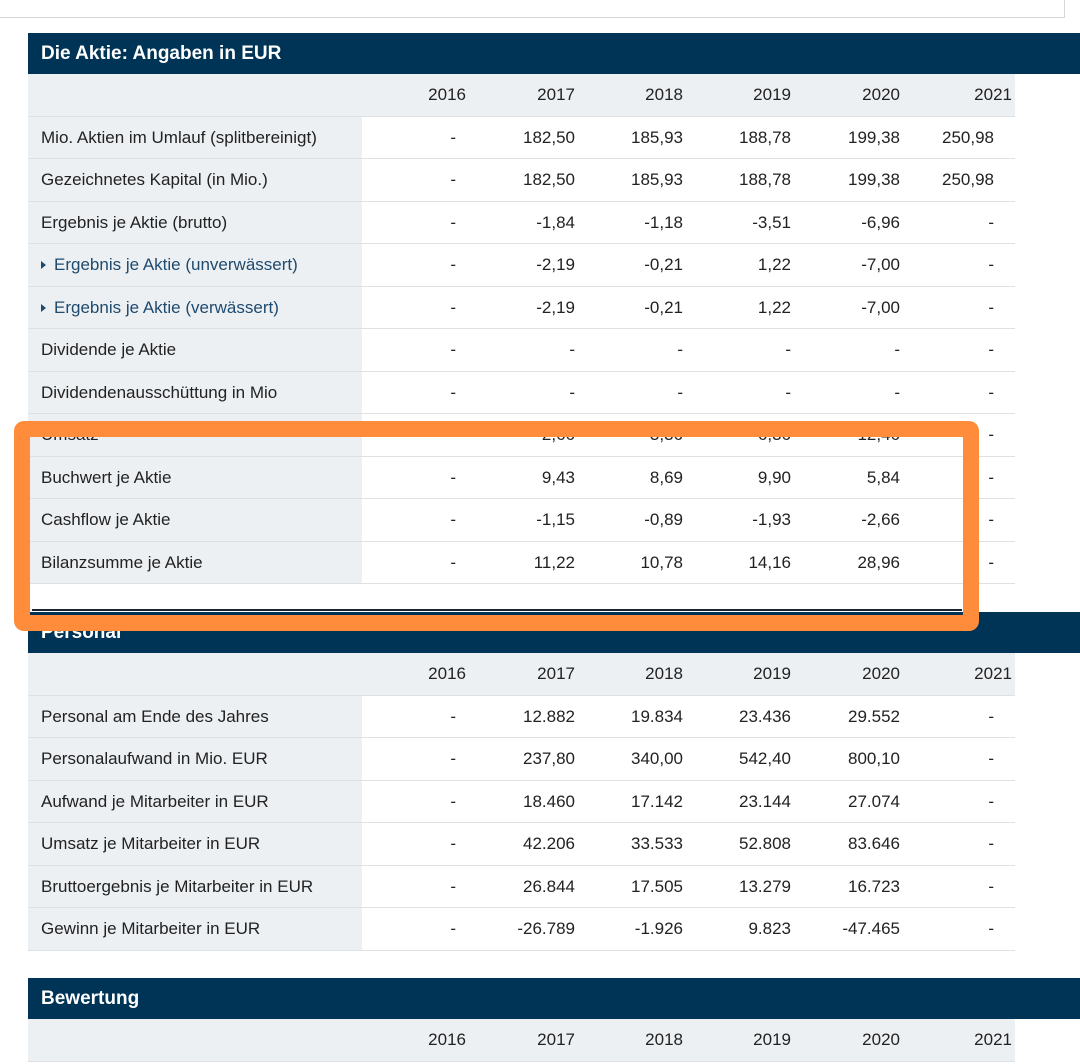 Image resolution: width=1080 pixels, height=1064 pixels. Describe the element at coordinates (663, 519) in the screenshot. I see `value-cell: -0,89` at that location.